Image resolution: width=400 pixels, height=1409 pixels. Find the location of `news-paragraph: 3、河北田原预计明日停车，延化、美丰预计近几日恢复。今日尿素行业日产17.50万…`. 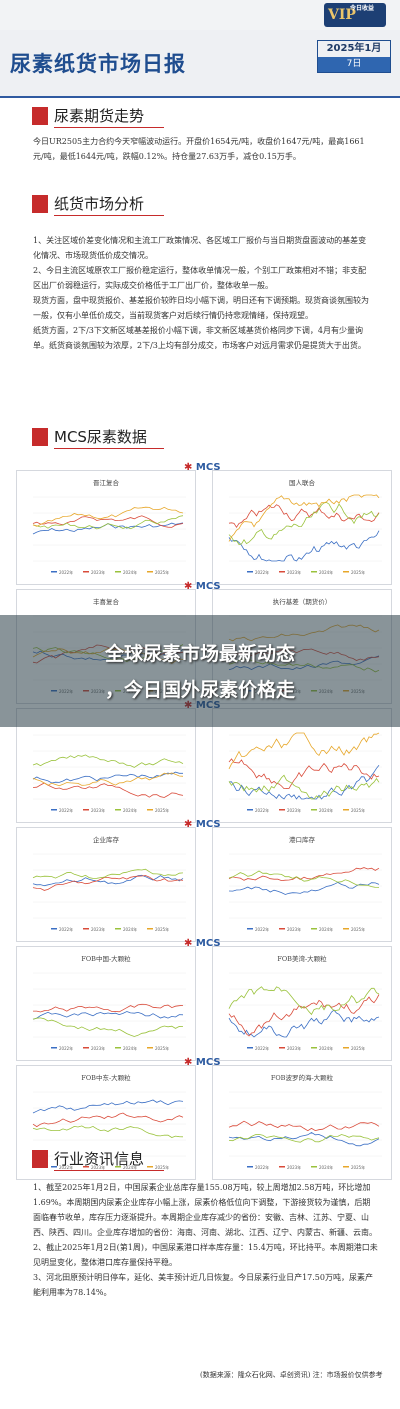

news-paragraph: 3、河北田原预计明日停车，延化、美丰预计近几日恢复。今日尿素行业日产17.50万… is located at coordinates (203, 1285).